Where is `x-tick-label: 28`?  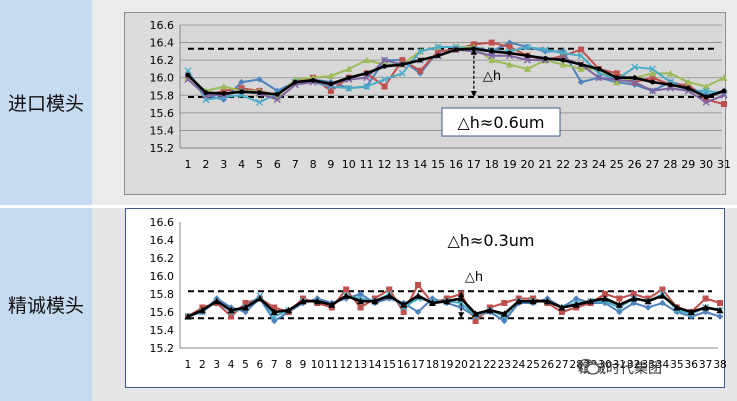 x-tick-label: 28 is located at coordinates (670, 164).